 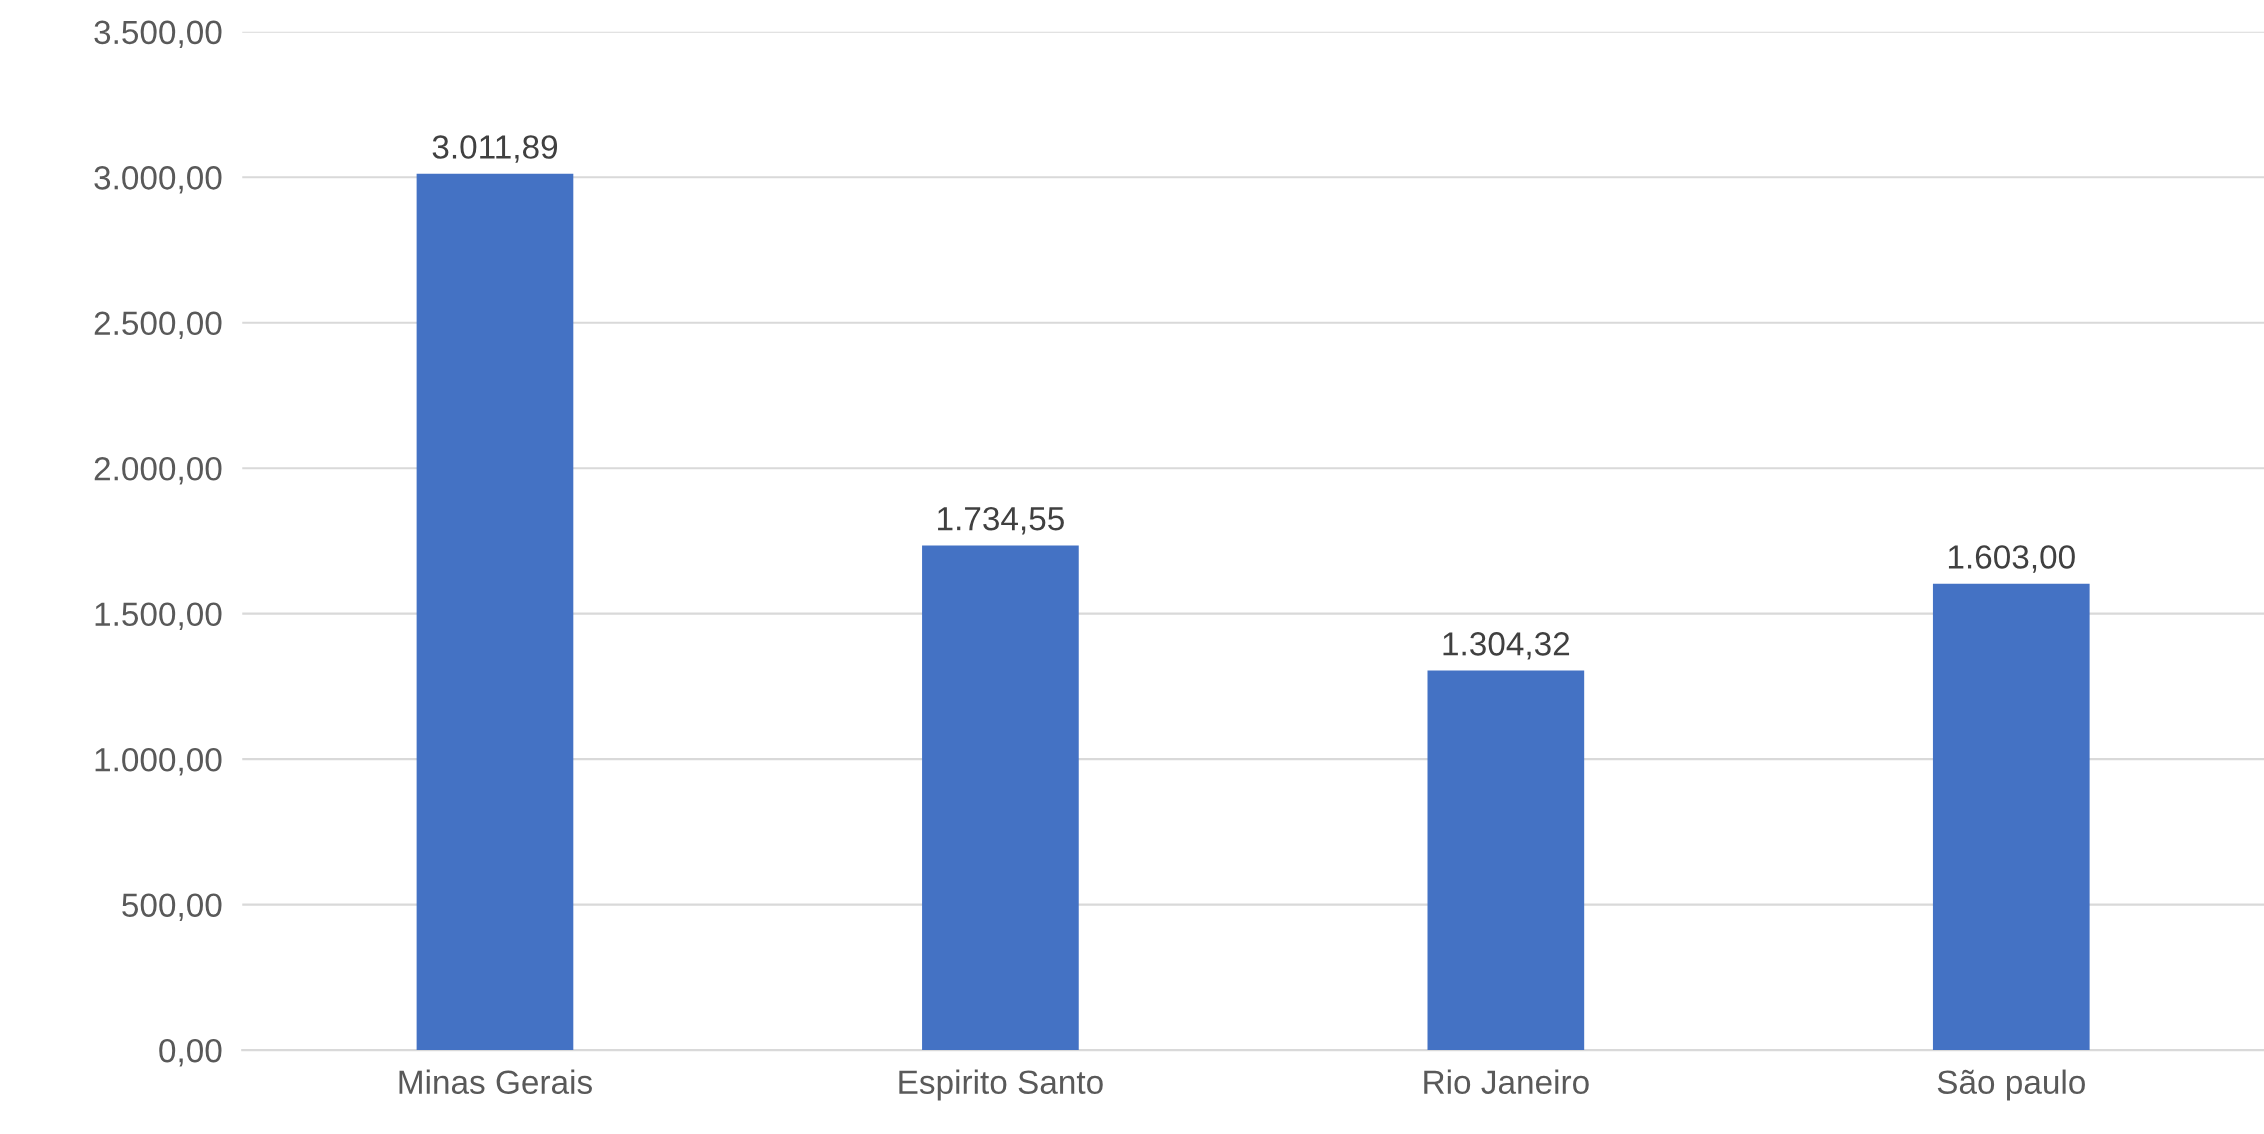 I want to click on data-label: 1.734,55, so click(x=1001, y=520).